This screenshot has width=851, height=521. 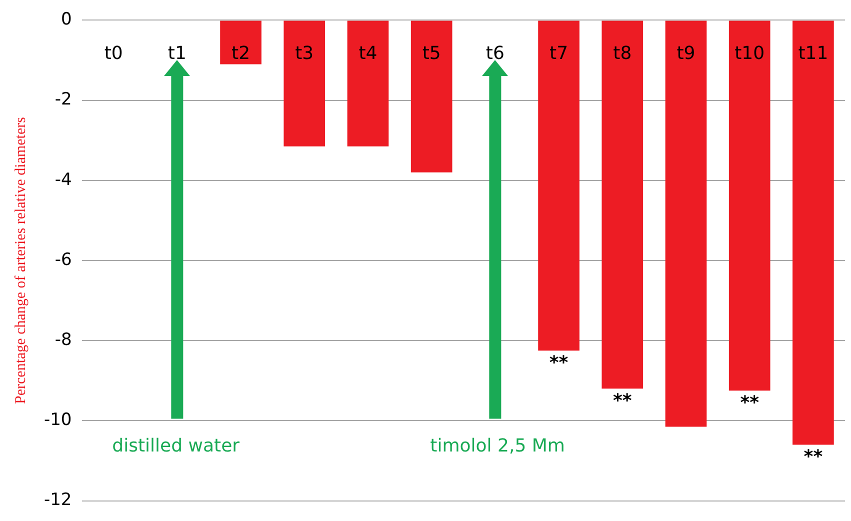 I want to click on x-tick-label: t10, so click(x=749, y=53).